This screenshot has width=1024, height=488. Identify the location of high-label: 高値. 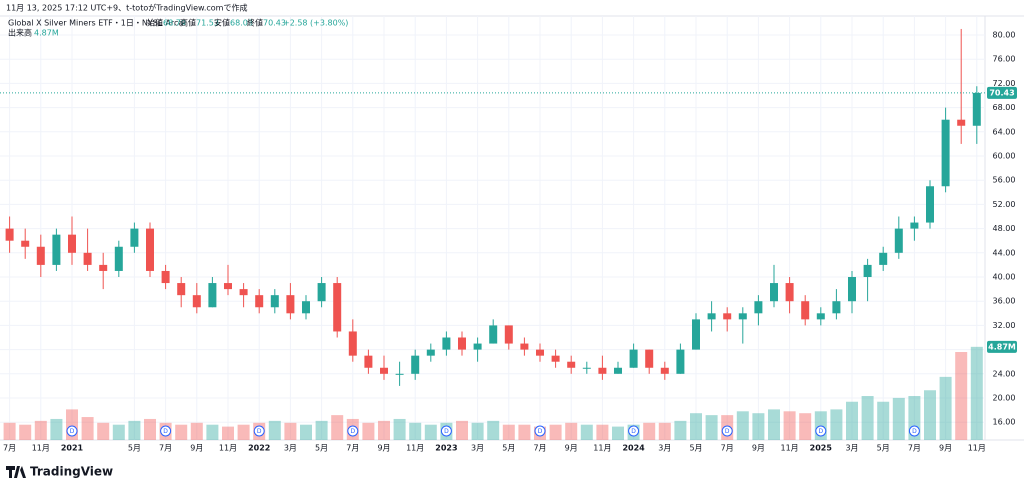
(188, 23).